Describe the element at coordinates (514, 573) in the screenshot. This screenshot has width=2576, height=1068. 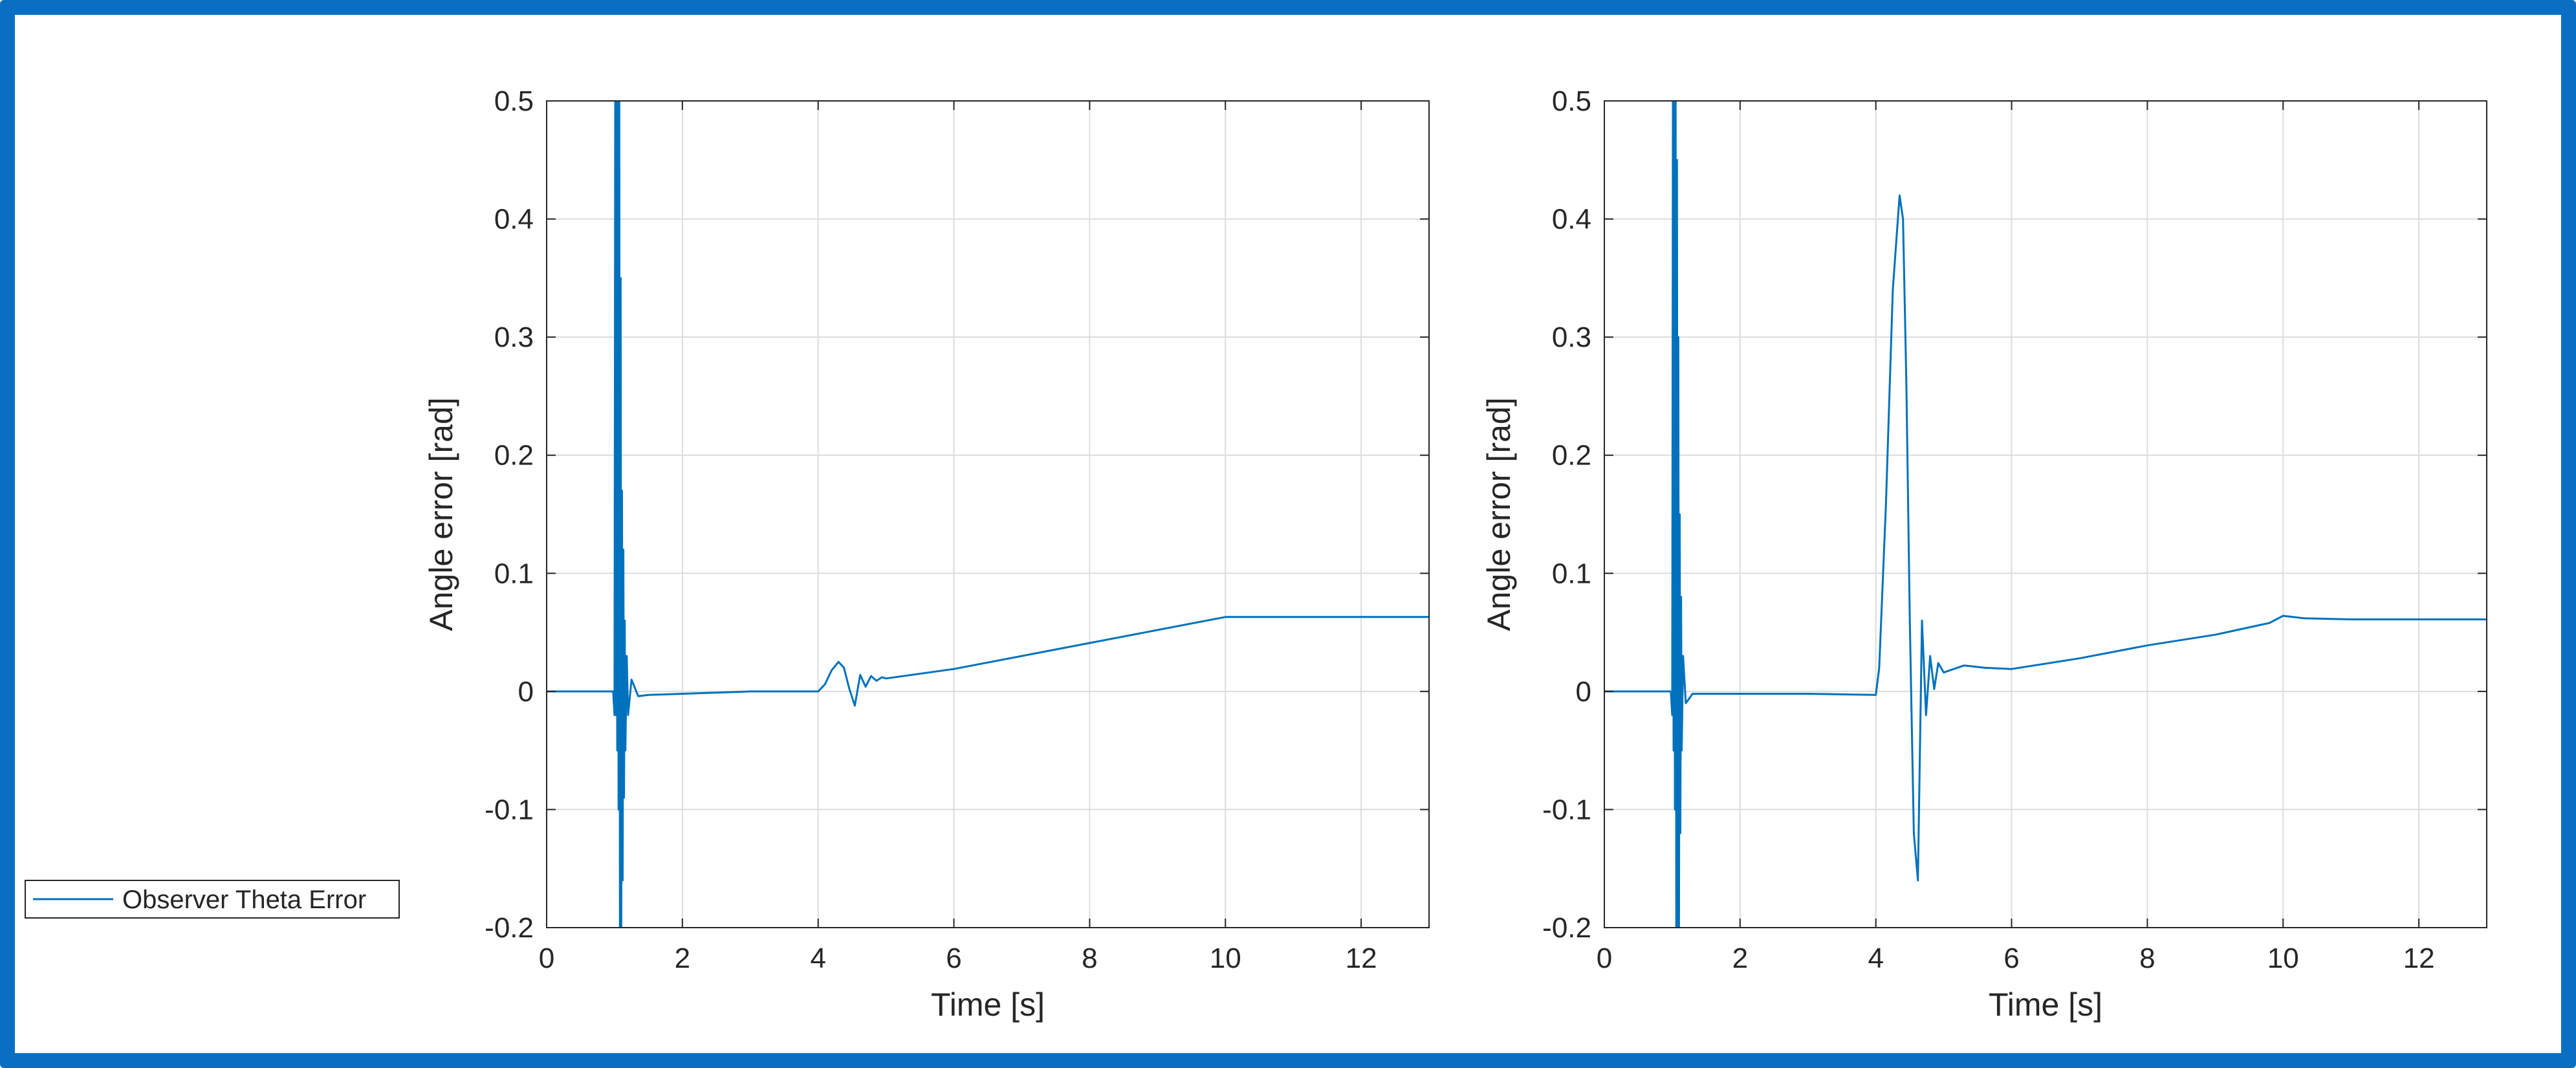
I see `left-y-tick-label: 0.1` at that location.